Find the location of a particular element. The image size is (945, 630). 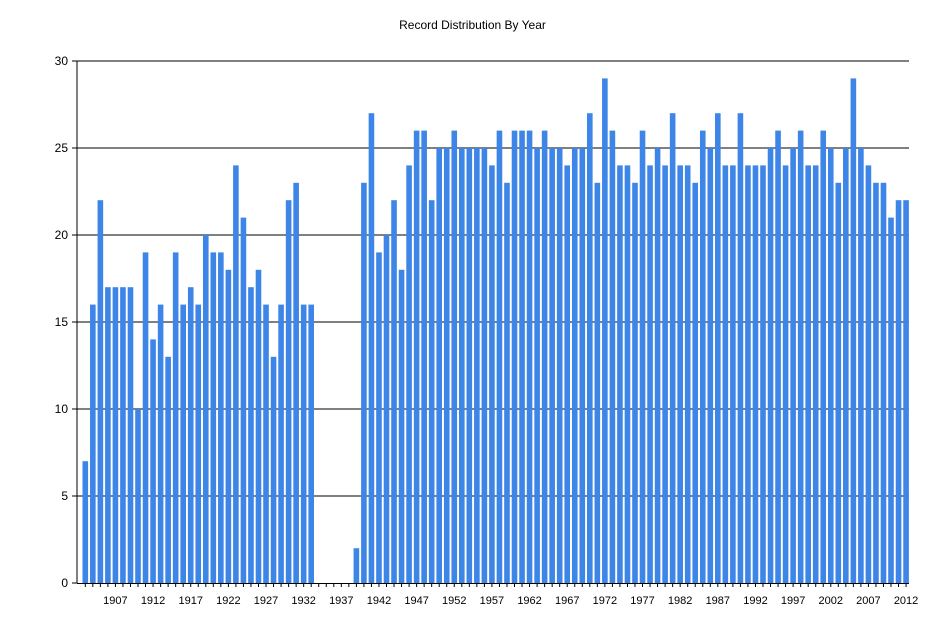

y-tick-label: 0 is located at coordinates (64, 583).